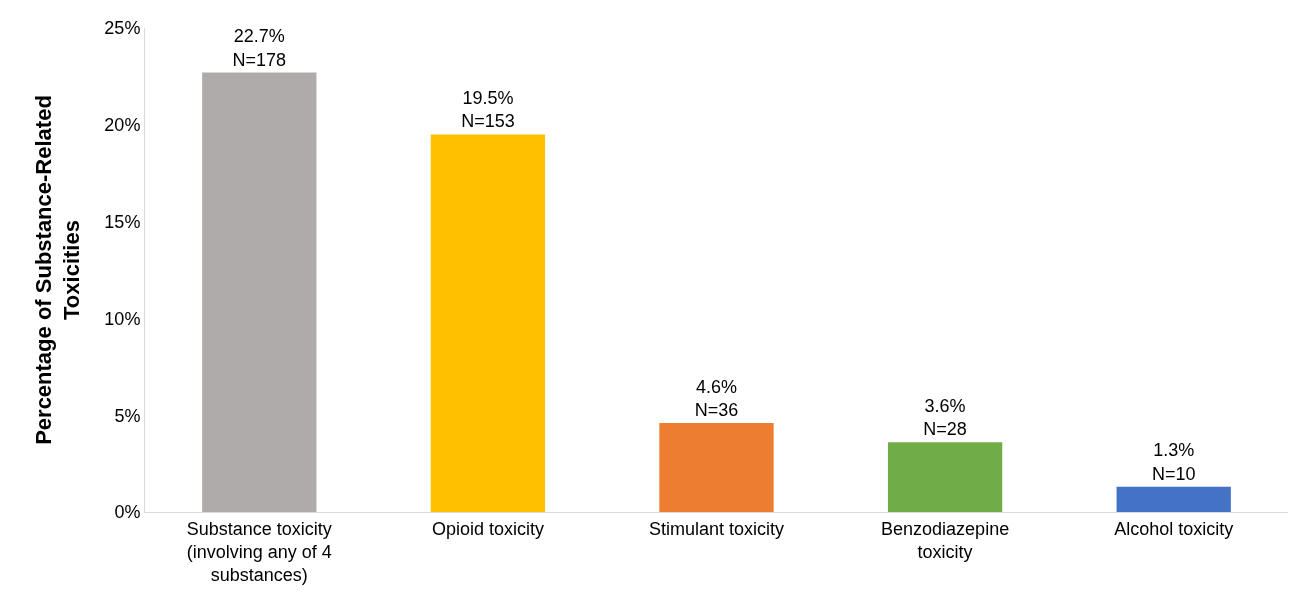  I want to click on data-label: 3.6% N=28, so click(945, 417).